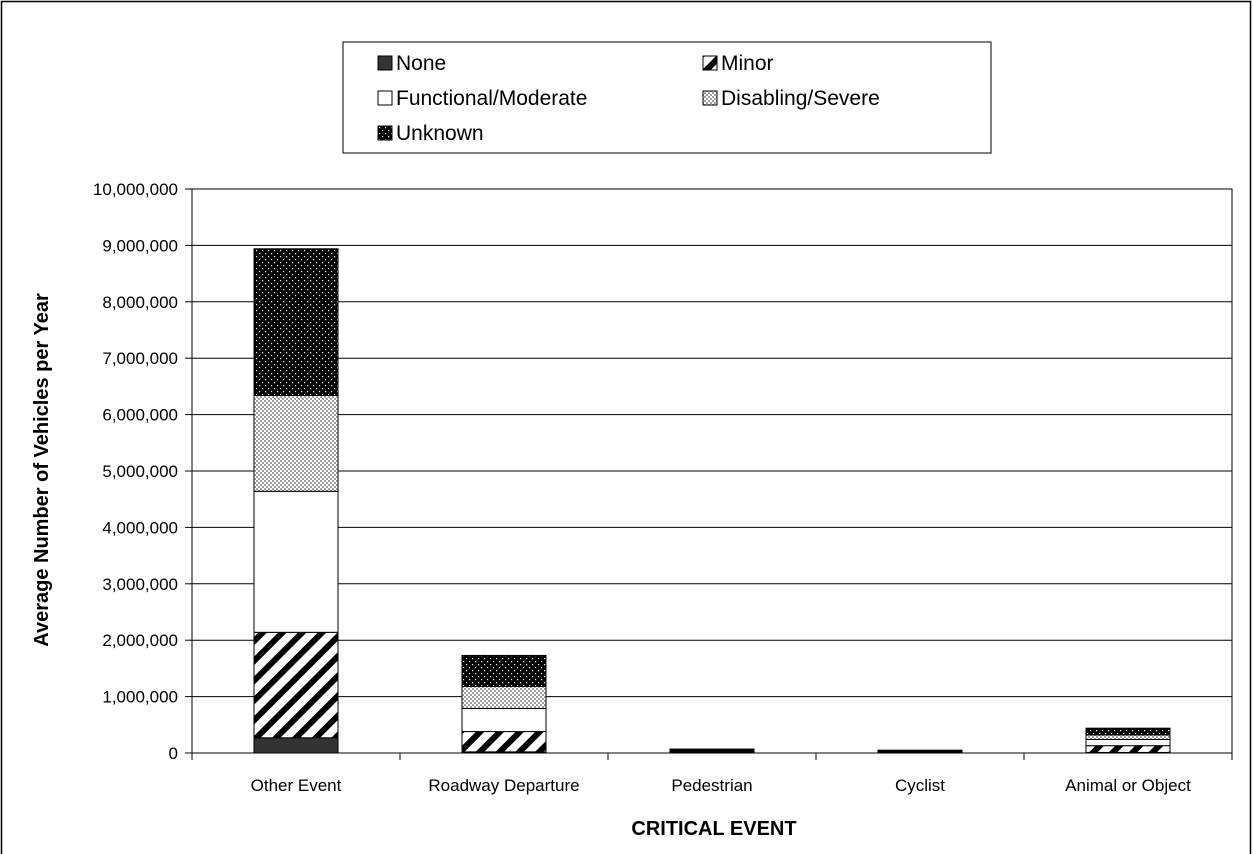 Image resolution: width=1253 pixels, height=854 pixels. Describe the element at coordinates (173, 753) in the screenshot. I see `y-tick-label: 0` at that location.